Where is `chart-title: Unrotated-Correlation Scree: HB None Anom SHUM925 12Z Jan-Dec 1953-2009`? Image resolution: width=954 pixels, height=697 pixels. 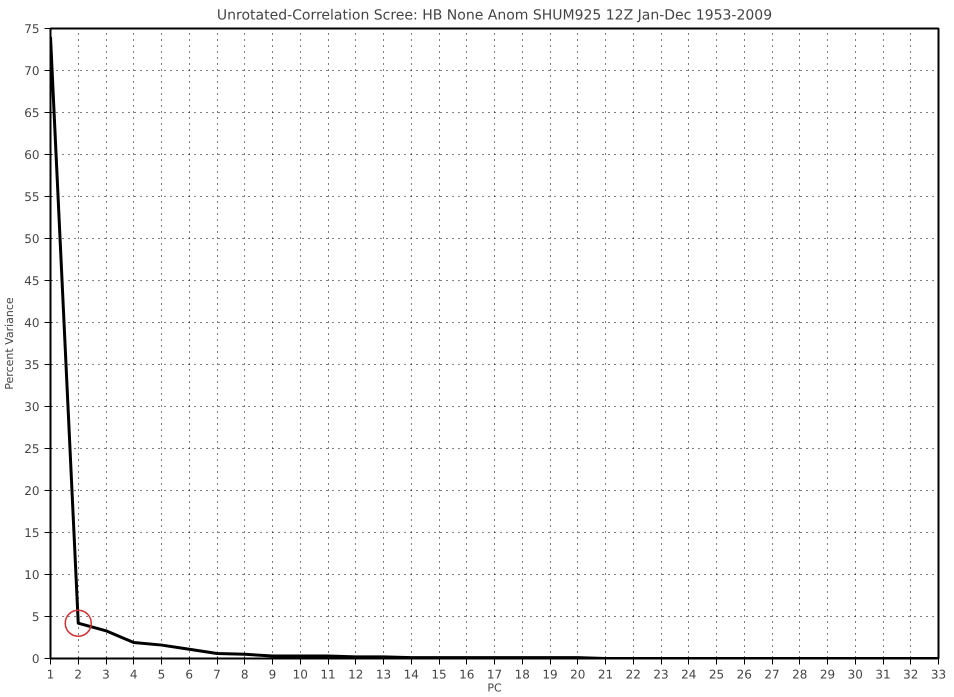
chart-title: Unrotated-Correlation Scree: HB None Anom SHUM925 12Z Jan-Dec 1953-2009 is located at coordinates (494, 16).